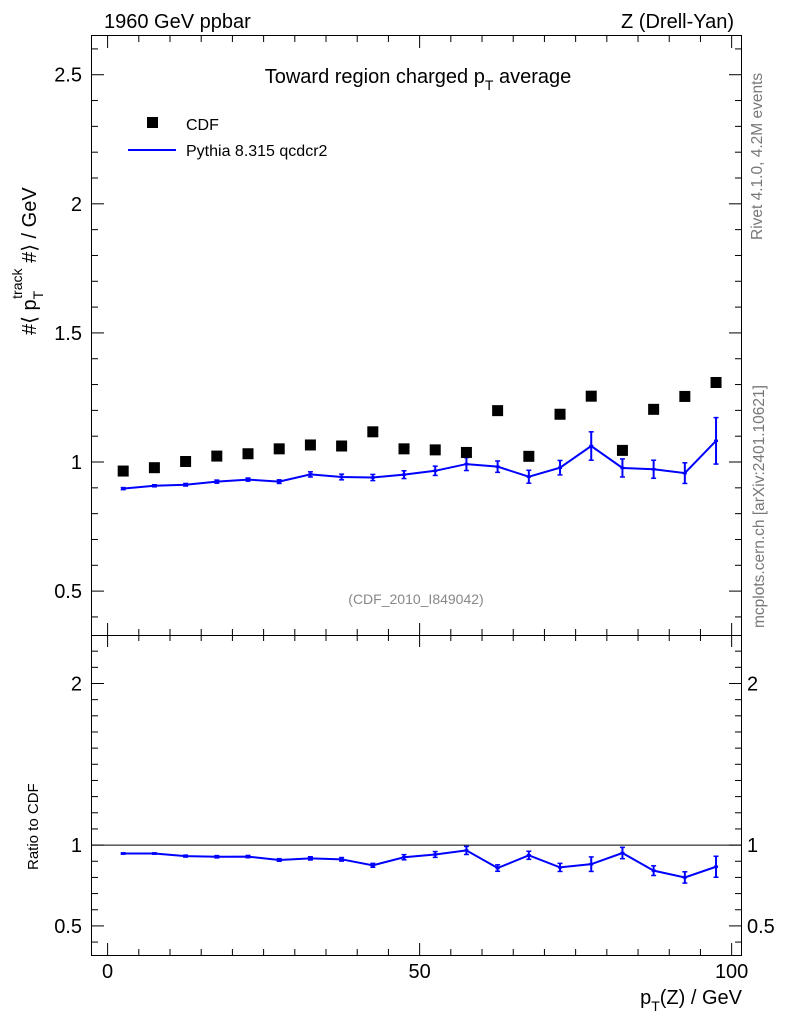 Image resolution: width=786 pixels, height=1024 pixels. Describe the element at coordinates (691, 1000) in the screenshot. I see `x-axis-label: pT(Z) / GeV` at that location.